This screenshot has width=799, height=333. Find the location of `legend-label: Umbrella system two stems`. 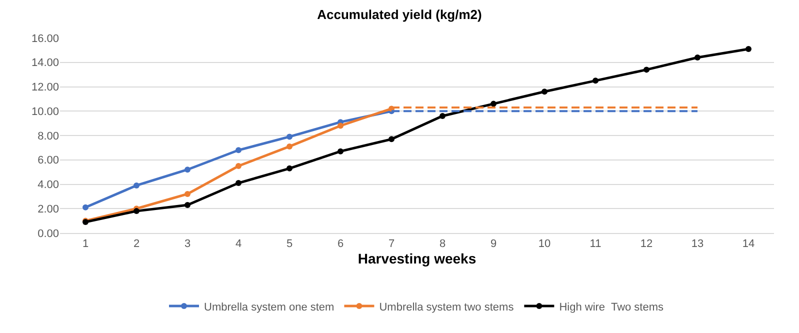

legend-label: Umbrella system two stems is located at coordinates (446, 307).